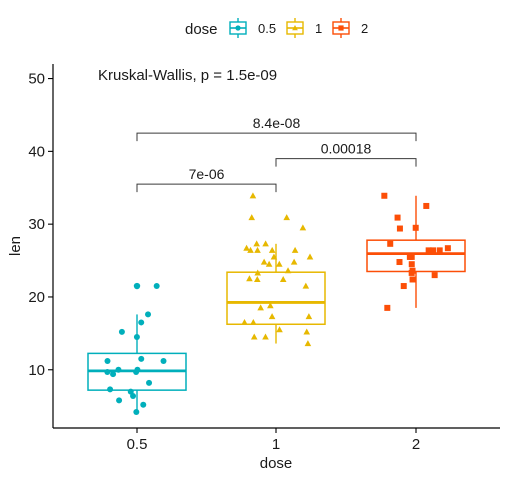 Image resolution: width=508 pixels, height=480 pixels. Describe the element at coordinates (276, 444) in the screenshot. I see `x-tick-label: 1` at that location.